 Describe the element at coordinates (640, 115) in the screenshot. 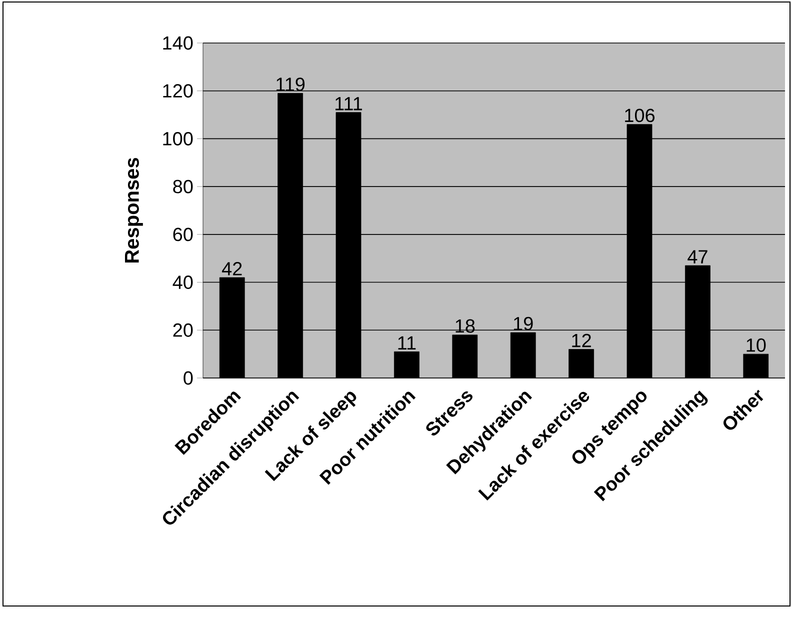

I see `data-label: 106` at that location.